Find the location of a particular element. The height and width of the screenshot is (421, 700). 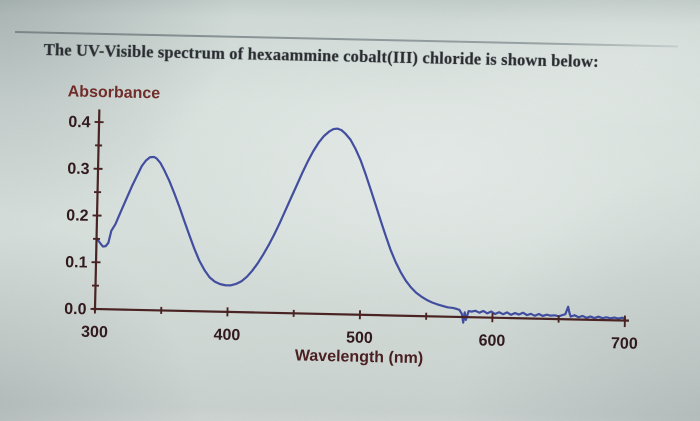

y-tick-marks is located at coordinates (97, 215).